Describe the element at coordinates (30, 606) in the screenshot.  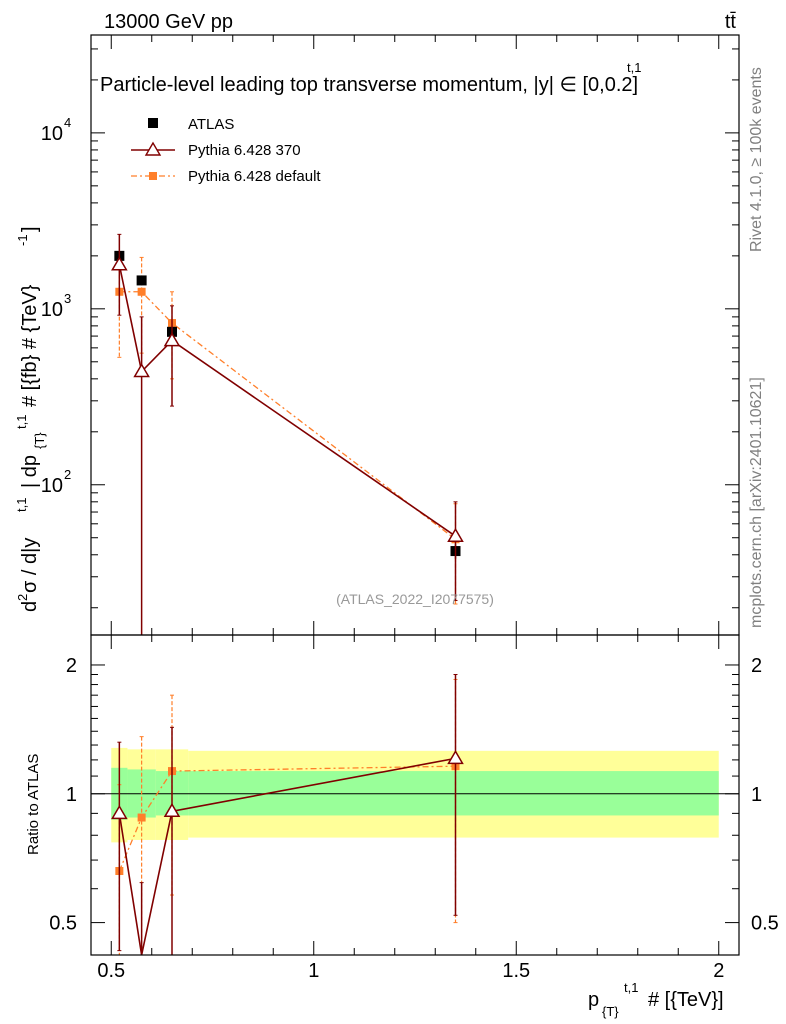
I see `main-ylabel-a: d` at that location.